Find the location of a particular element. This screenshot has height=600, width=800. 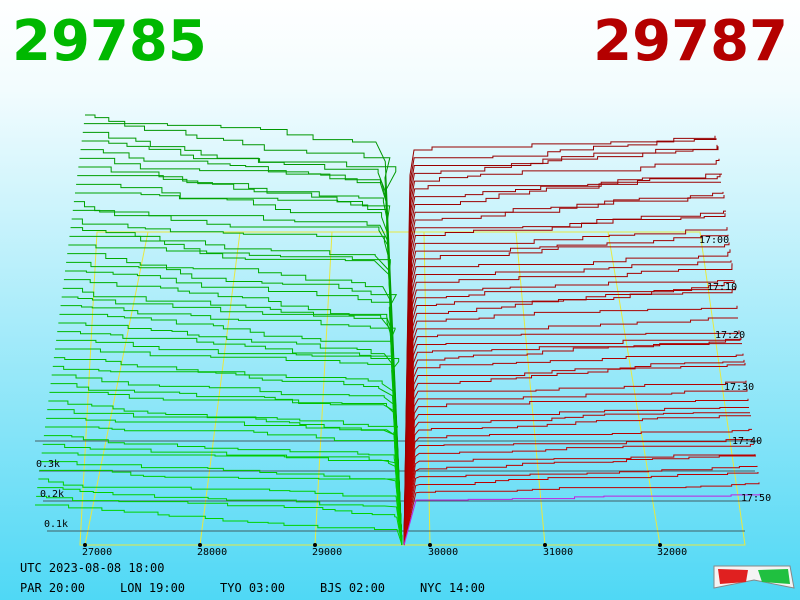

zone-time: TYO 03:00 is located at coordinates (252, 588).